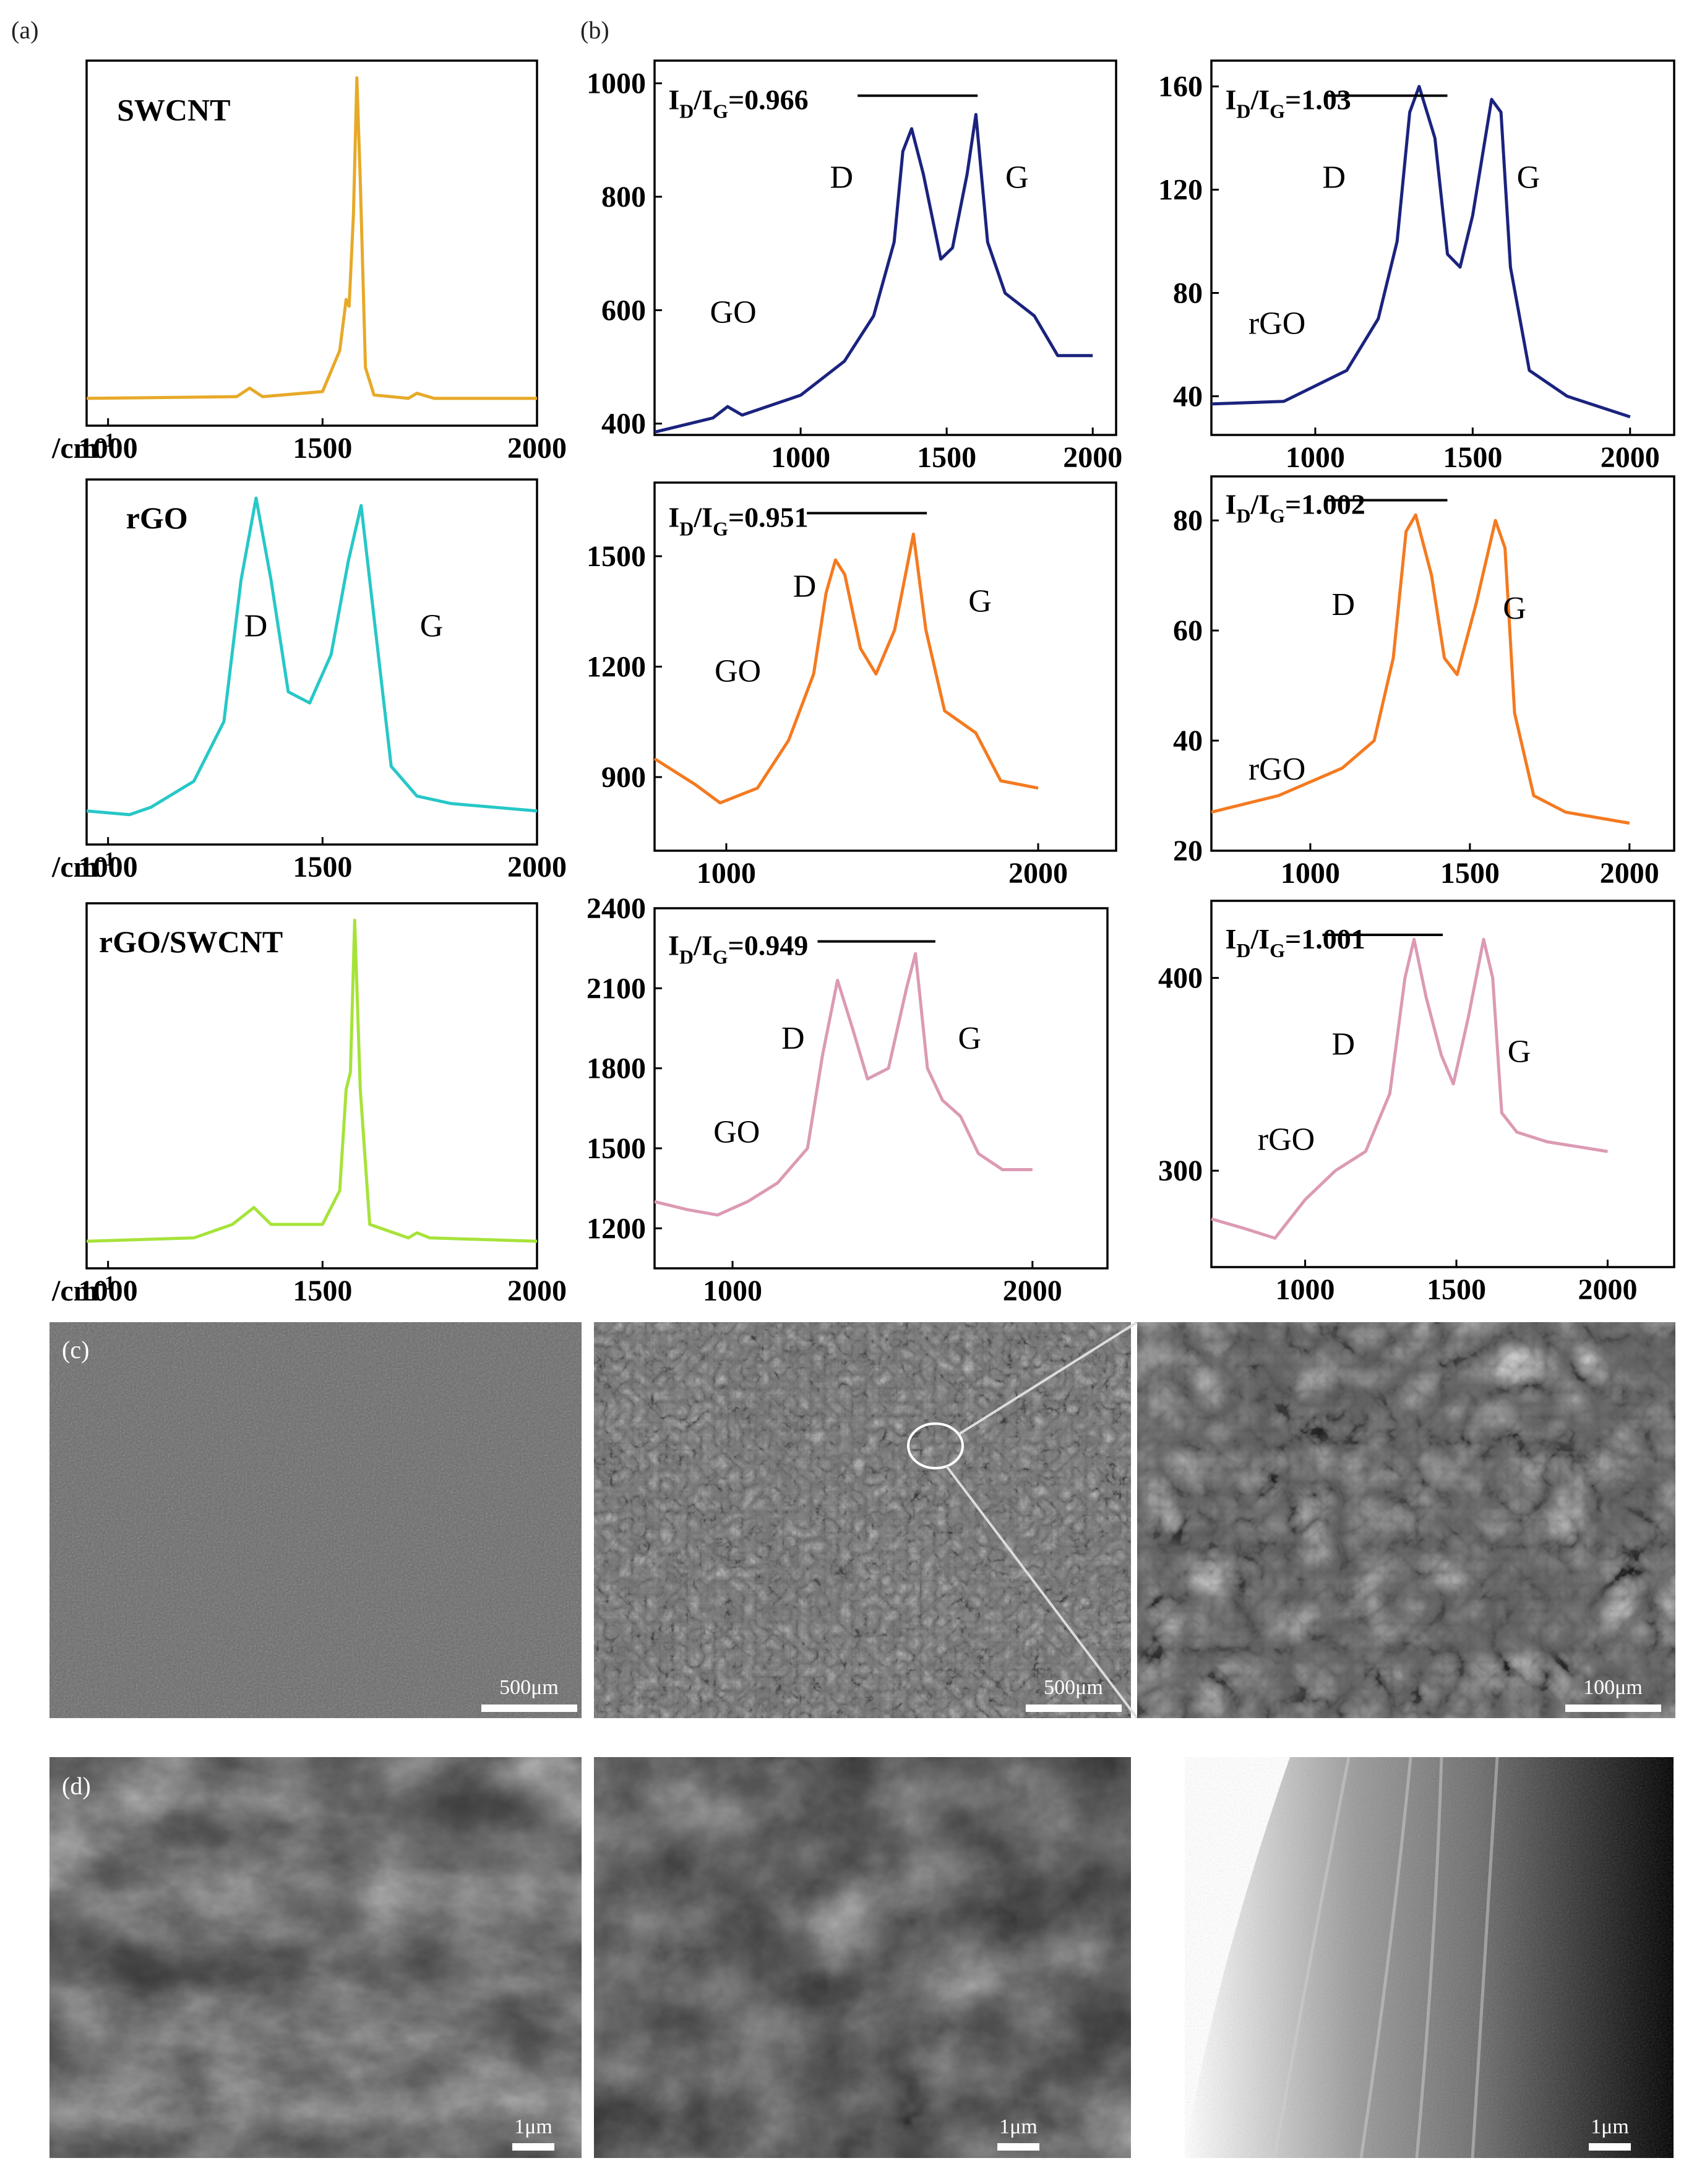  What do you see at coordinates (617, 83) in the screenshot?
I see `y-tick-label: 1000` at bounding box center [617, 83].